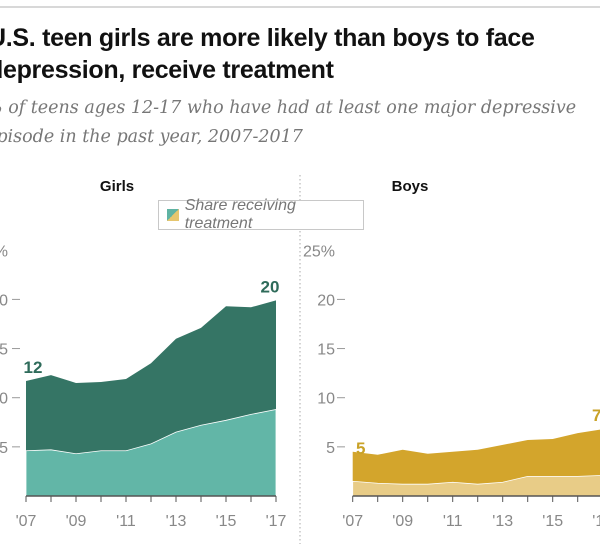  What do you see at coordinates (151, 137) in the screenshot?
I see `subtitle-line-2: episode in the past year, 2007-2017` at bounding box center [151, 137].